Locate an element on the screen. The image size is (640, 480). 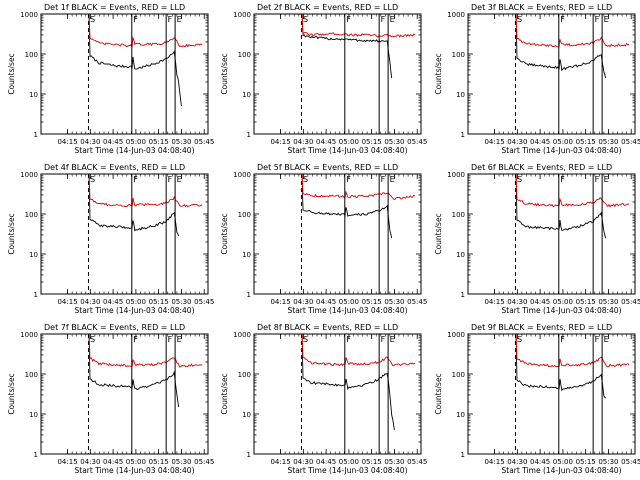
chart-title: Det 6f BLACK = Events, RED = LLD is located at coordinates (541, 167).